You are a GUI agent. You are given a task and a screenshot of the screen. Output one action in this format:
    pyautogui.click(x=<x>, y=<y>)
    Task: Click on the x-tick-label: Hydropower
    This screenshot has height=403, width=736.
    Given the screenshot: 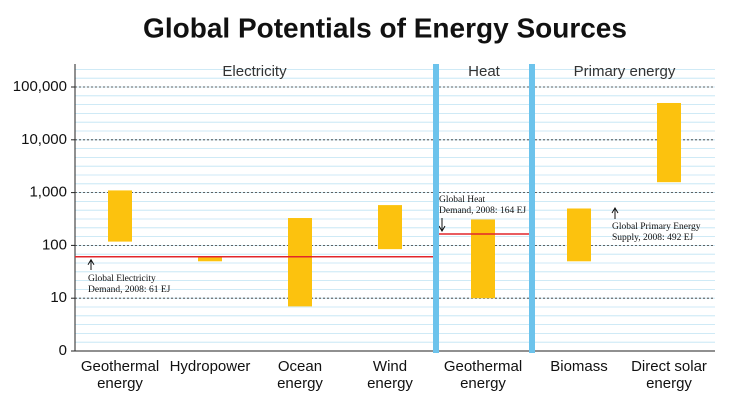 What is the action you would take?
    pyautogui.click(x=210, y=366)
    